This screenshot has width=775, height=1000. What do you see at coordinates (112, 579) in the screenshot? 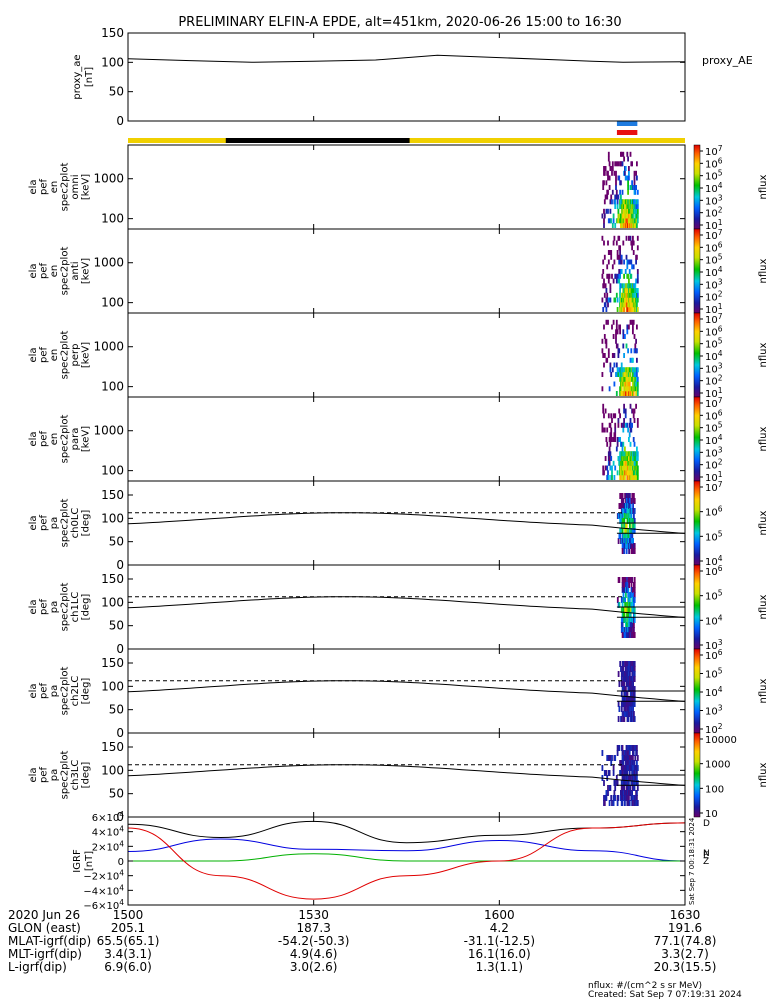
I see `y-tick-label: 150` at bounding box center [112, 579].